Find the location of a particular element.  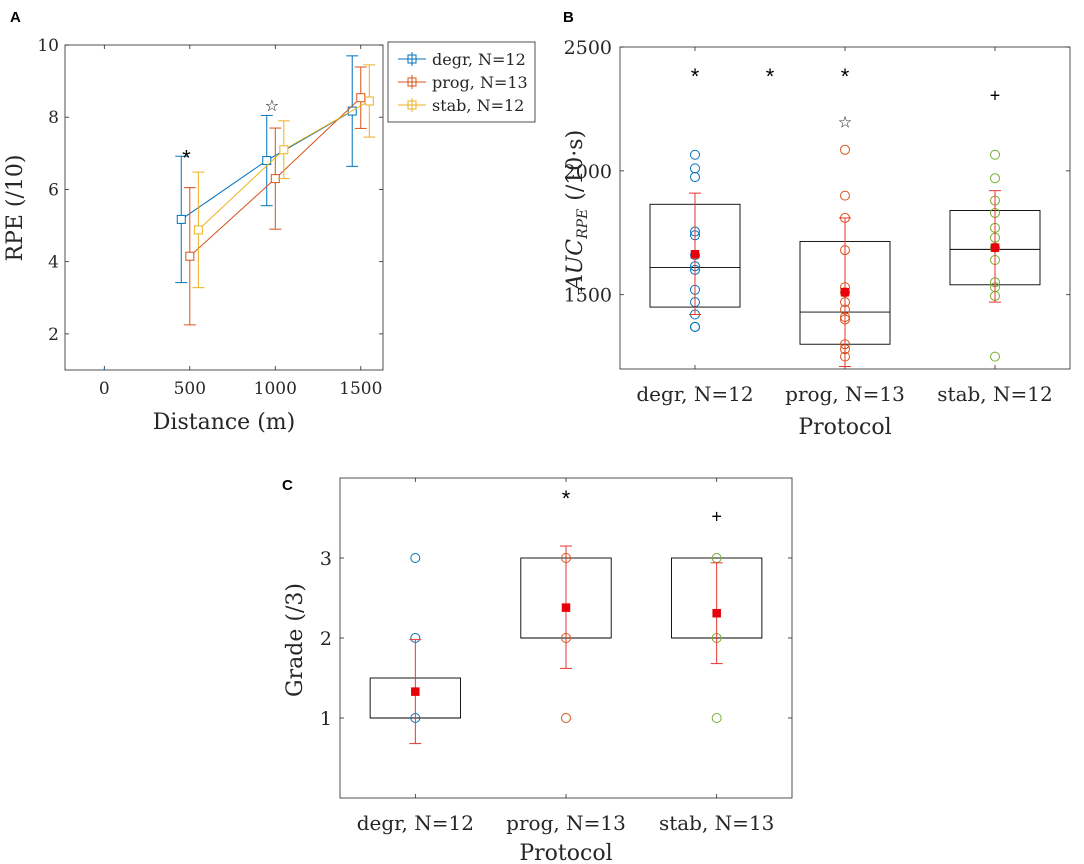

legend-entry-degr: degr, N=12 is located at coordinates (462, 59).